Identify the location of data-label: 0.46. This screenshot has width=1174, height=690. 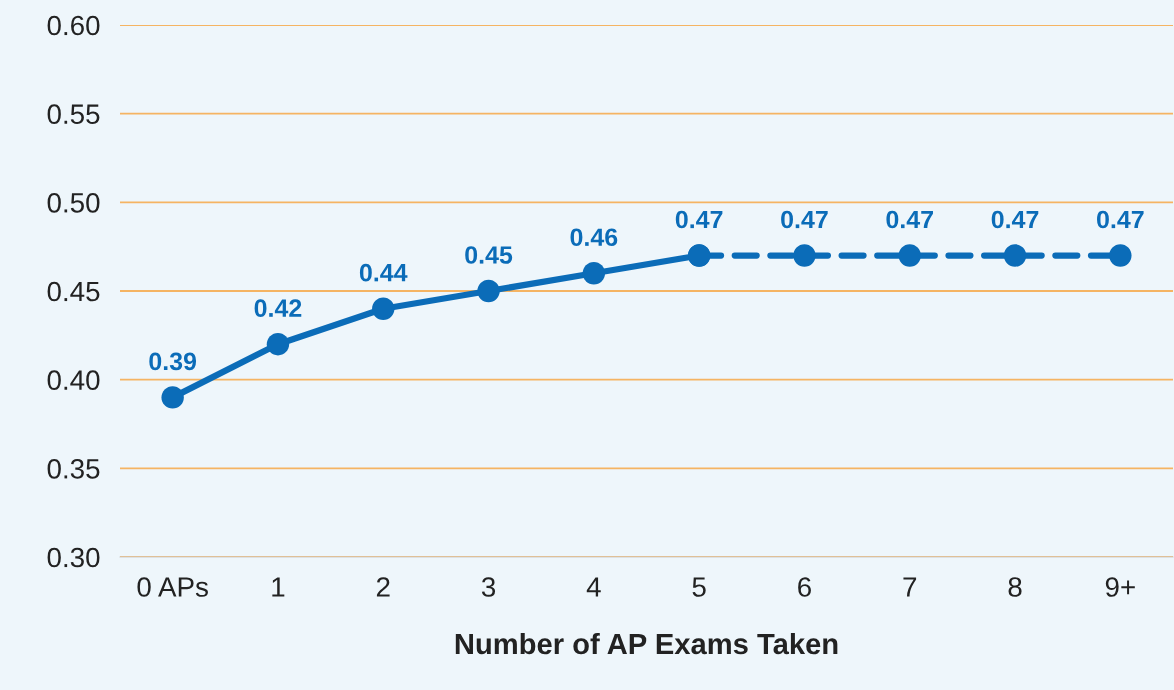
(594, 237).